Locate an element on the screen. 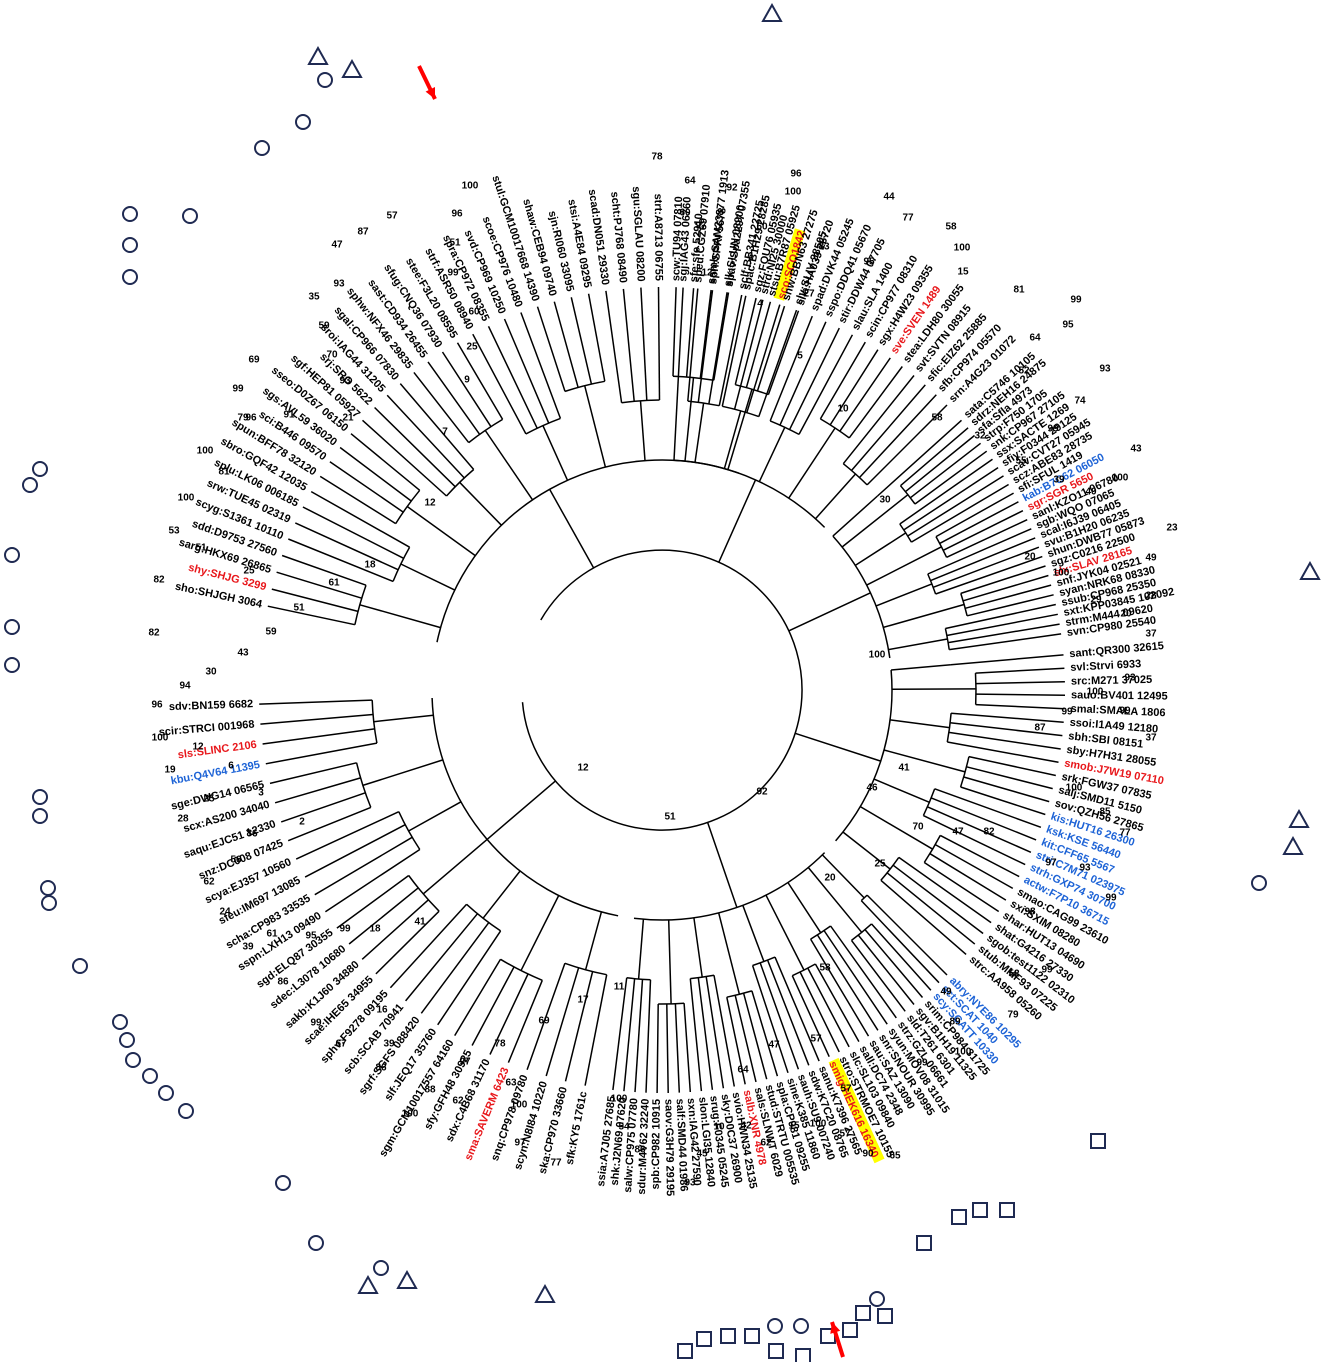 The width and height of the screenshot is (1325, 1362). bootstrap-value: 24 is located at coordinates (225, 912).